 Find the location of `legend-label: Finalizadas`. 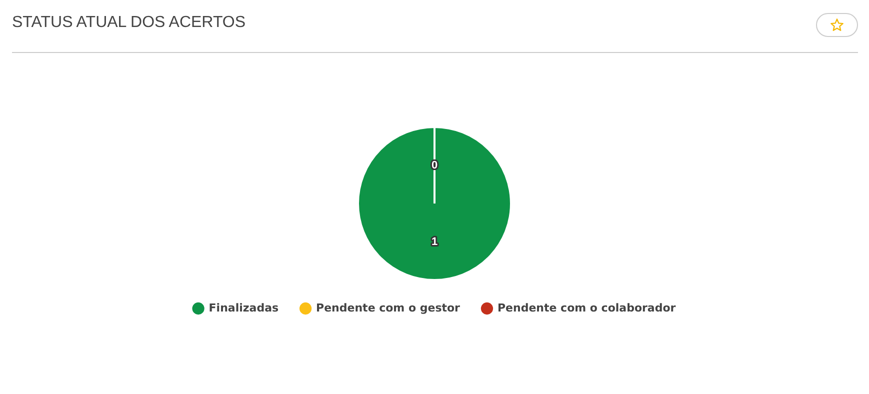

legend-label: Finalizadas is located at coordinates (243, 307).